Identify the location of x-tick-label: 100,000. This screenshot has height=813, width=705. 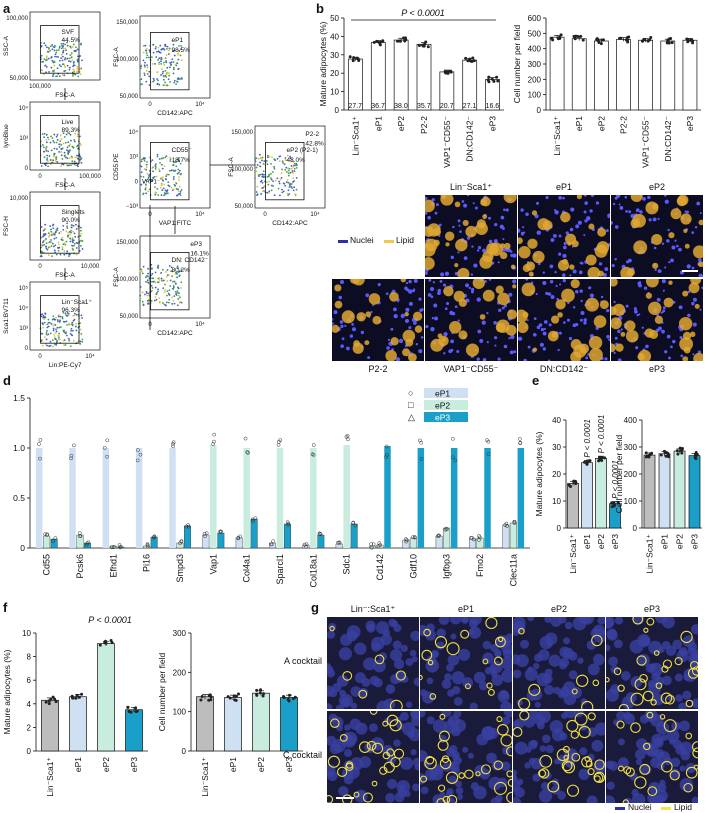
(90, 177).